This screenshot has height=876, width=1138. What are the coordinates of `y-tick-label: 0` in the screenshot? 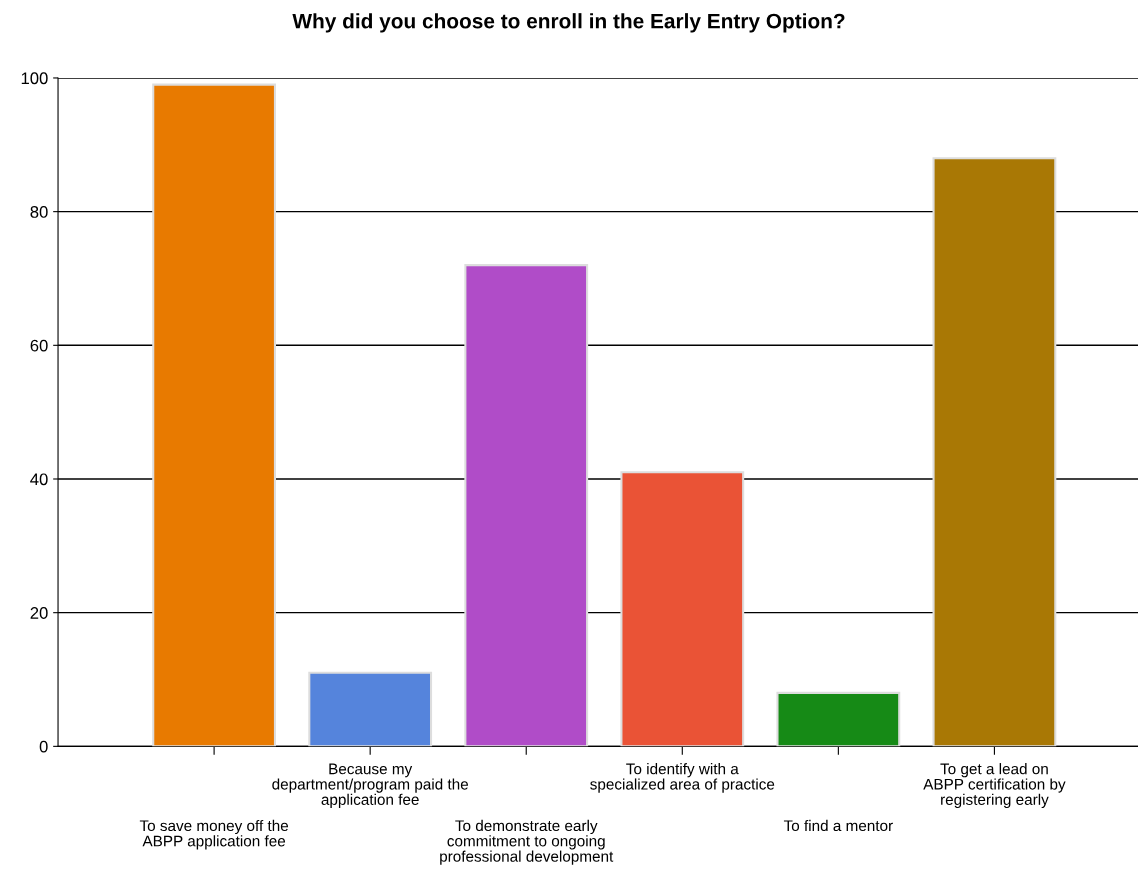 It's located at (43, 746).